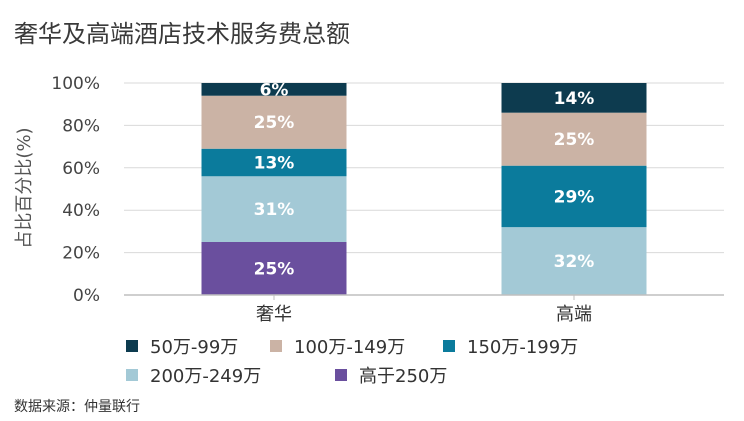  Describe the element at coordinates (574, 314) in the screenshot. I see `x-tick-label: 高端` at that location.